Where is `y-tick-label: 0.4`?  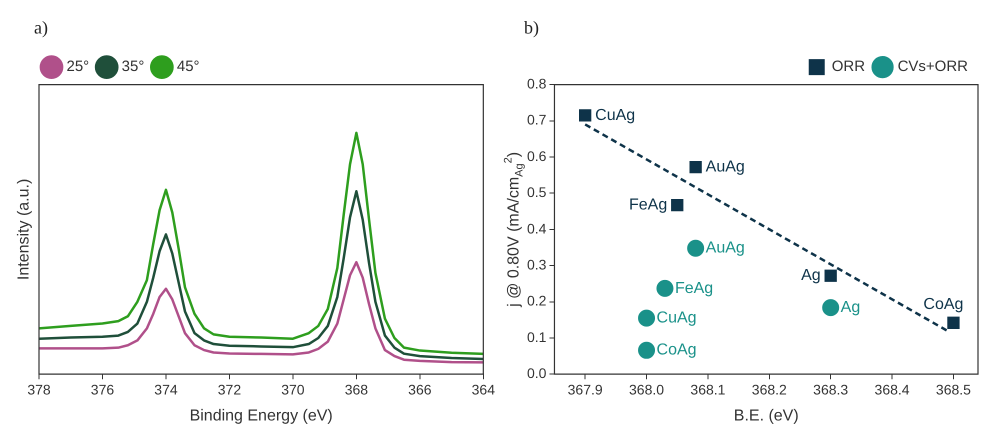 y-tick-label: 0.4 is located at coordinates (536, 228).